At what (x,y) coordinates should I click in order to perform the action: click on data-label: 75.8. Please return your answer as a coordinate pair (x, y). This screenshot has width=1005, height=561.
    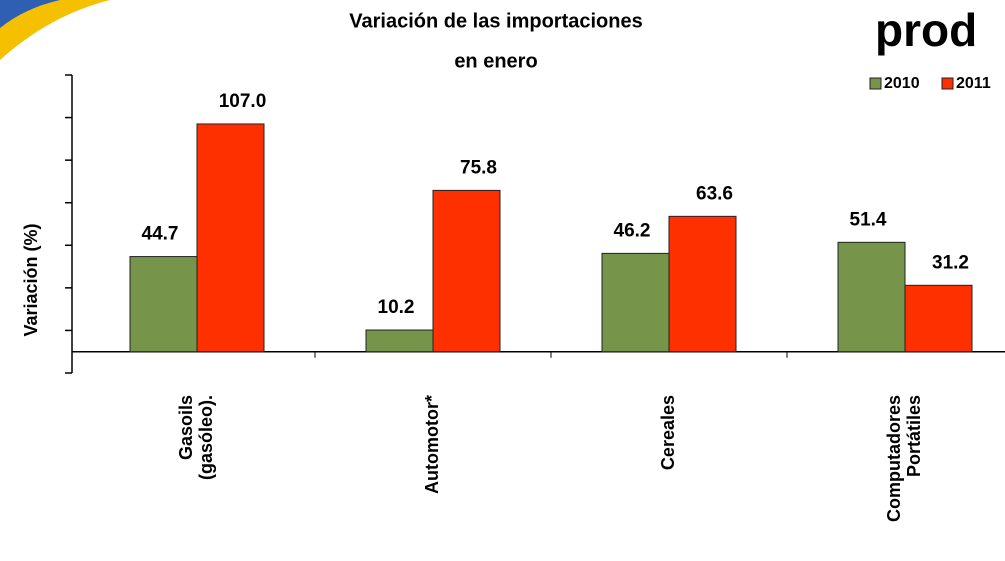
    Looking at the image, I should click on (478, 167).